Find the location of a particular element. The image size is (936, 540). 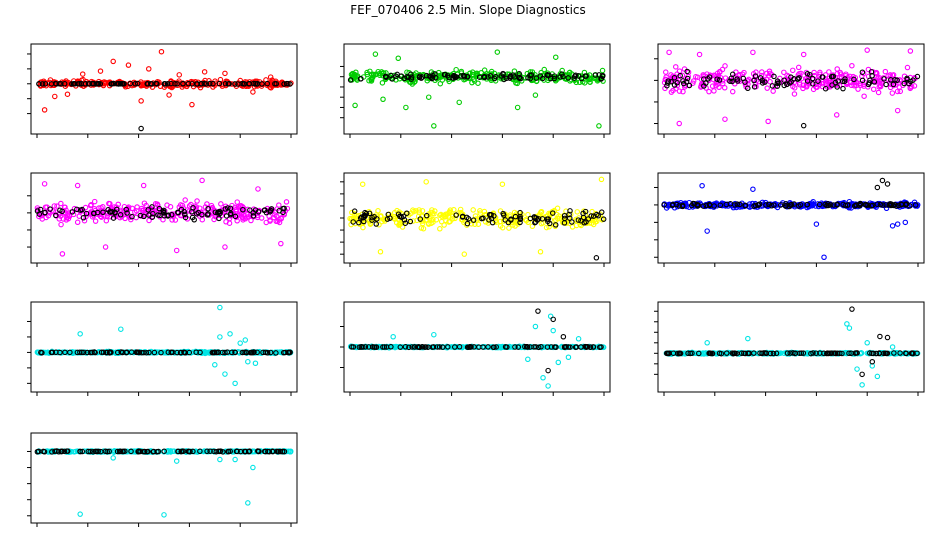

series-avg is located at coordinates (790, 193).